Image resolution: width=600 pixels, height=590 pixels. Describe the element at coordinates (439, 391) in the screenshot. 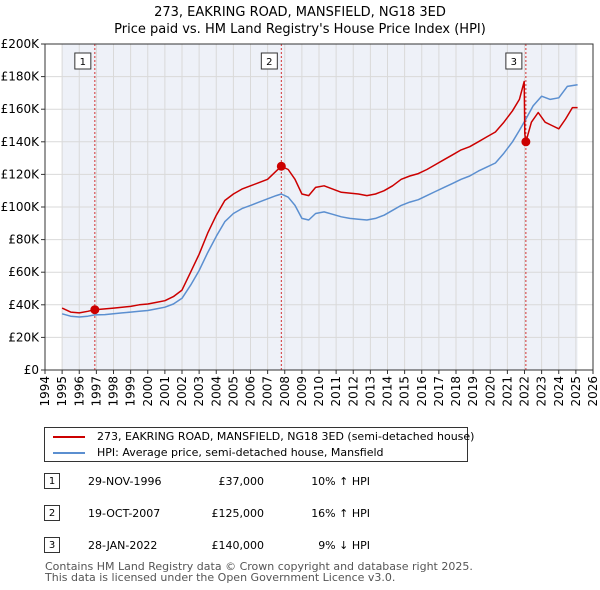

I see `x-tick-label: 2017` at that location.